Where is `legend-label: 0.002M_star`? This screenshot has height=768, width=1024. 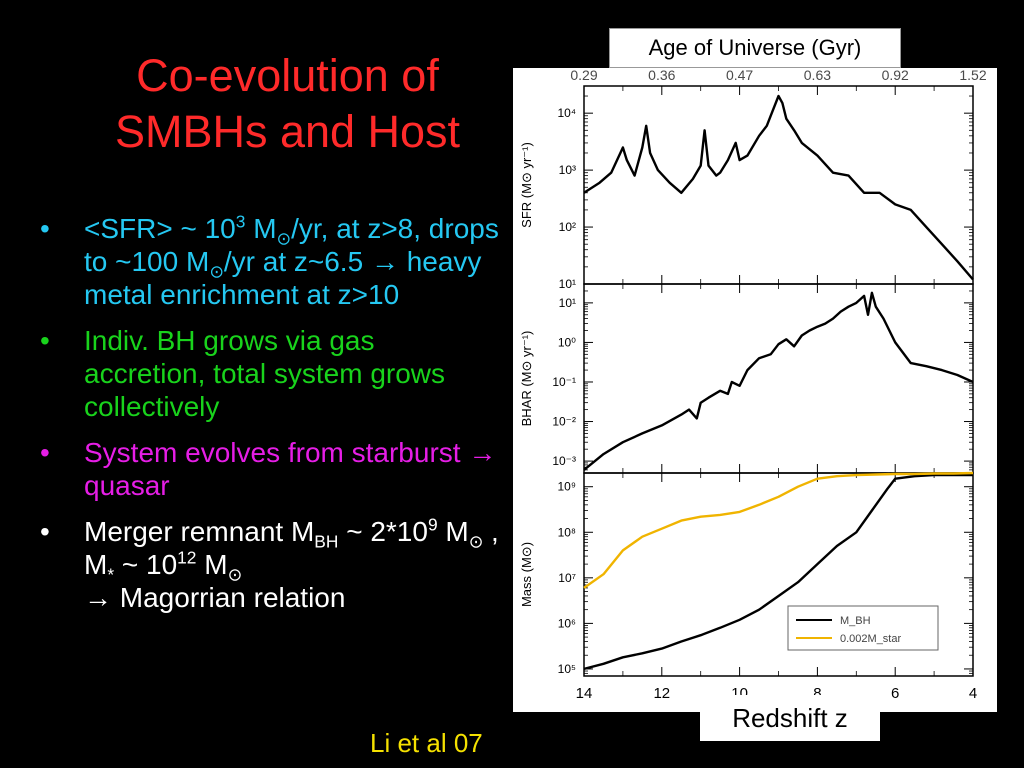
legend-label: 0.002M_star is located at coordinates (870, 639).